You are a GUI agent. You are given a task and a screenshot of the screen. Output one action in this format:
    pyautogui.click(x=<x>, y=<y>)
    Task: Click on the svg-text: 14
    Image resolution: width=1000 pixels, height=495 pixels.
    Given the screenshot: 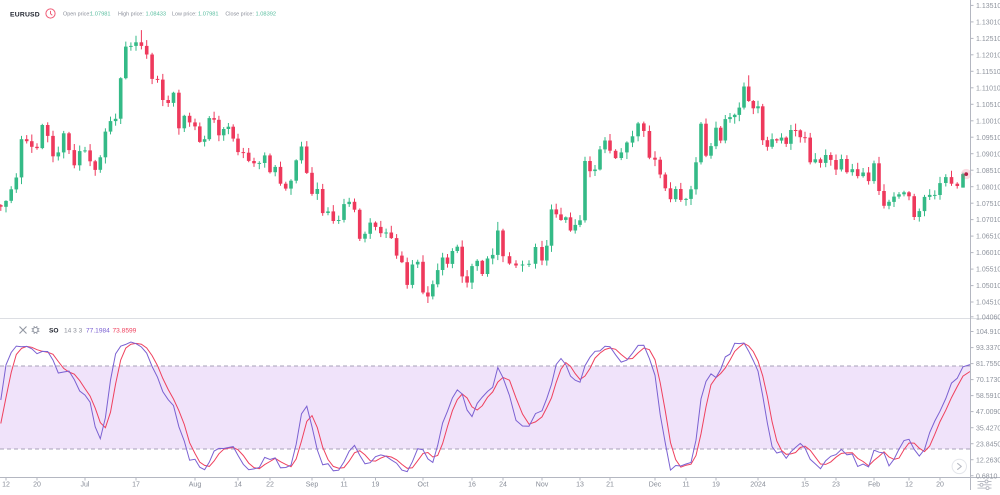 What is the action you would take?
    pyautogui.click(x=238, y=485)
    